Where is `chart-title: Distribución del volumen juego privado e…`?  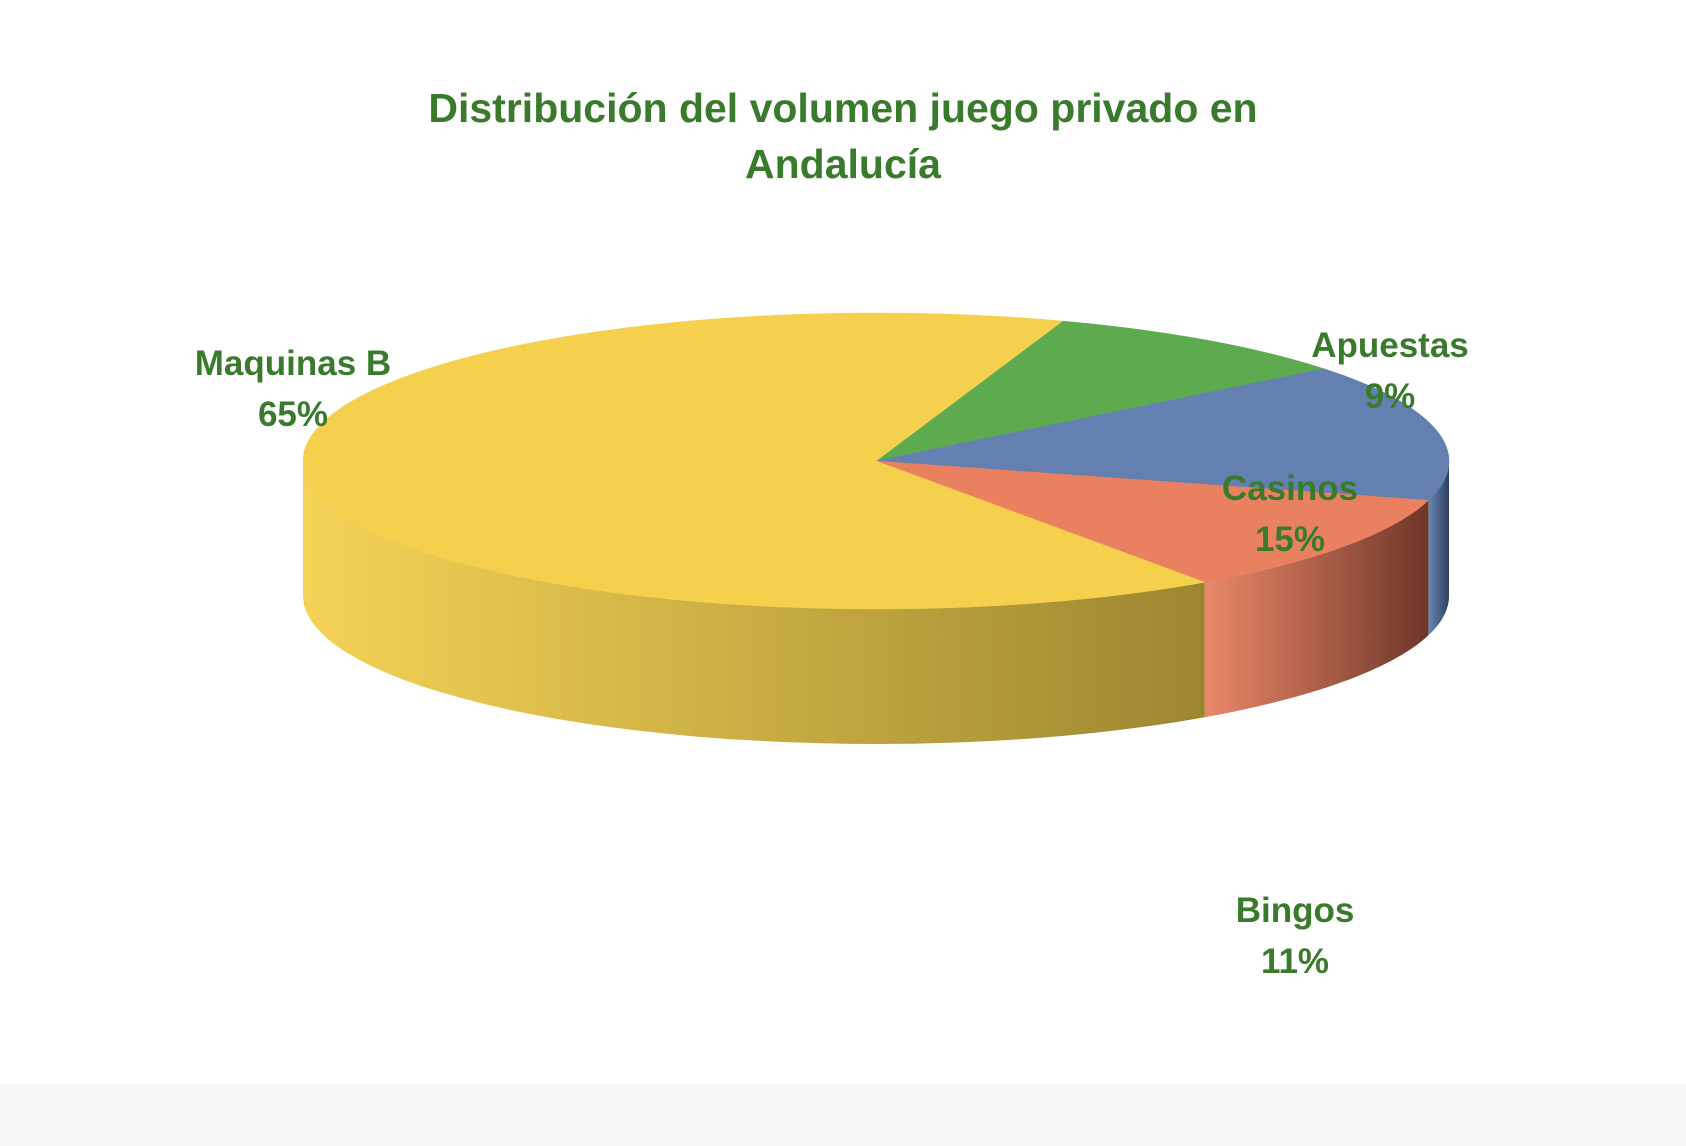 chart-title: Distribución del volumen juego privado e… is located at coordinates (843, 136).